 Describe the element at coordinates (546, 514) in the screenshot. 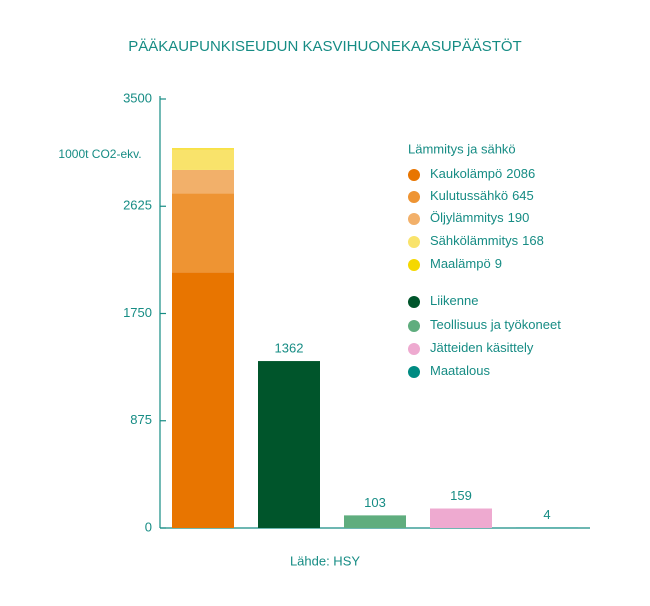

I see `data-label: 4` at that location.